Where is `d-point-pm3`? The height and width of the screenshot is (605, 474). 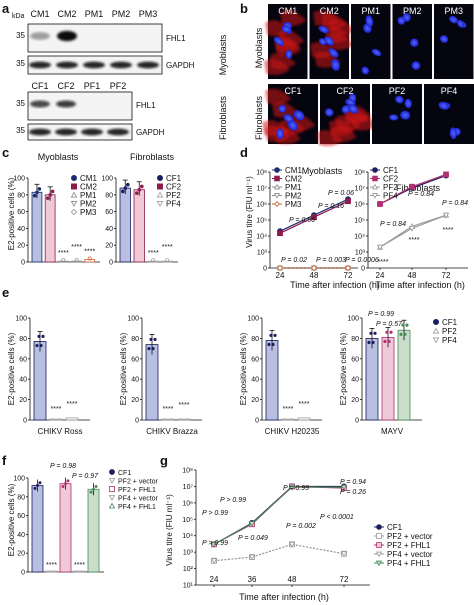 d-point-pm3 is located at coordinates (280, 268).